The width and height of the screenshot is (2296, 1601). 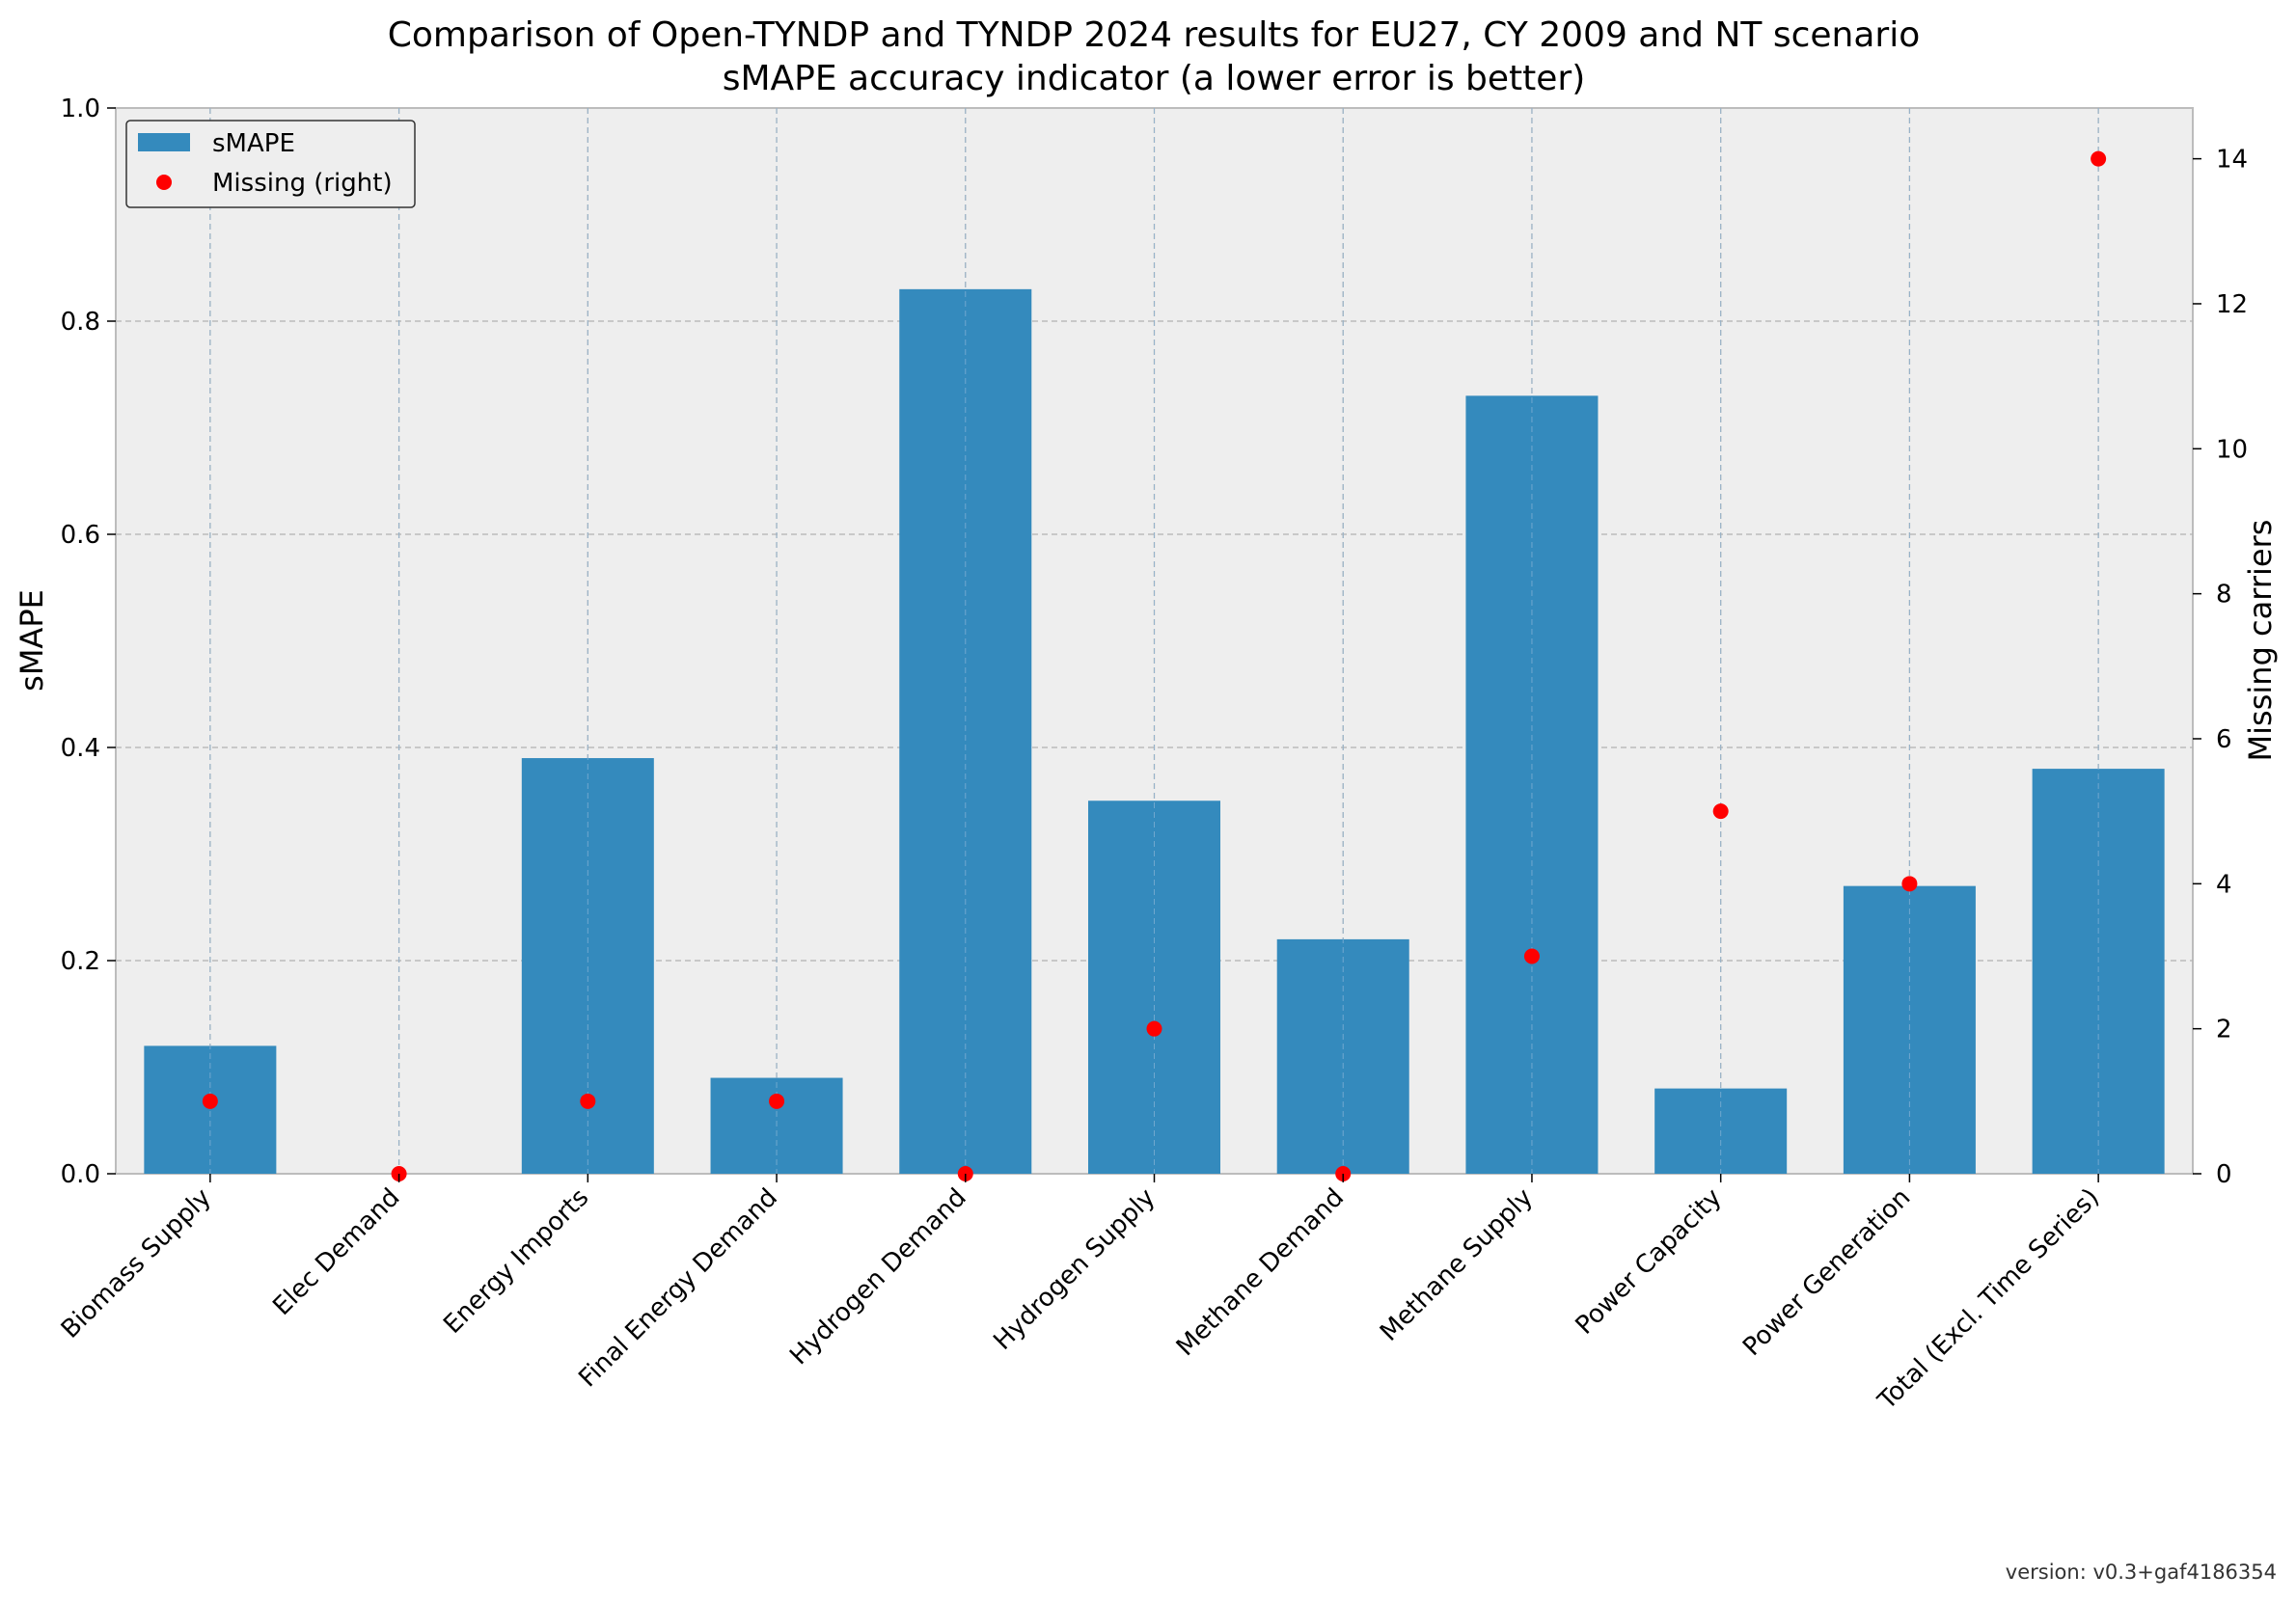 I want to click on y2-tick-label: 2, so click(x=2224, y=1030).